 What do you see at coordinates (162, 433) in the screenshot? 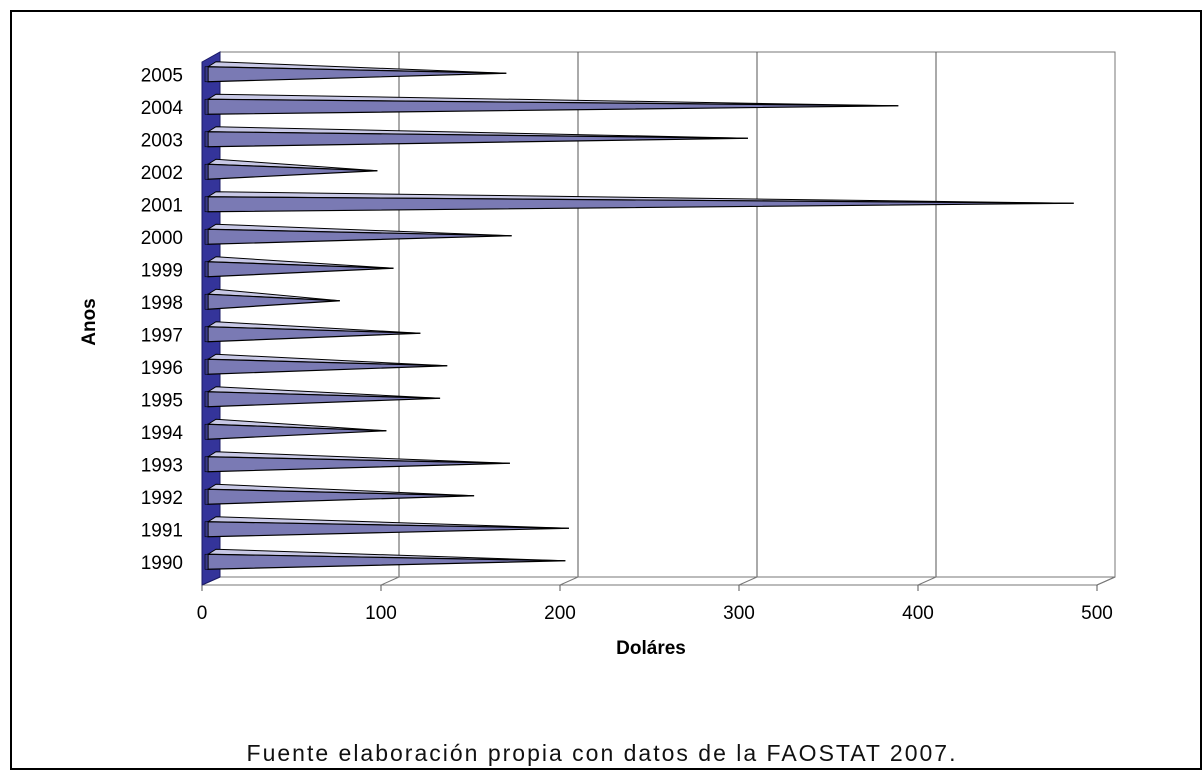
I see `y-tick-label: 1994` at bounding box center [162, 433].